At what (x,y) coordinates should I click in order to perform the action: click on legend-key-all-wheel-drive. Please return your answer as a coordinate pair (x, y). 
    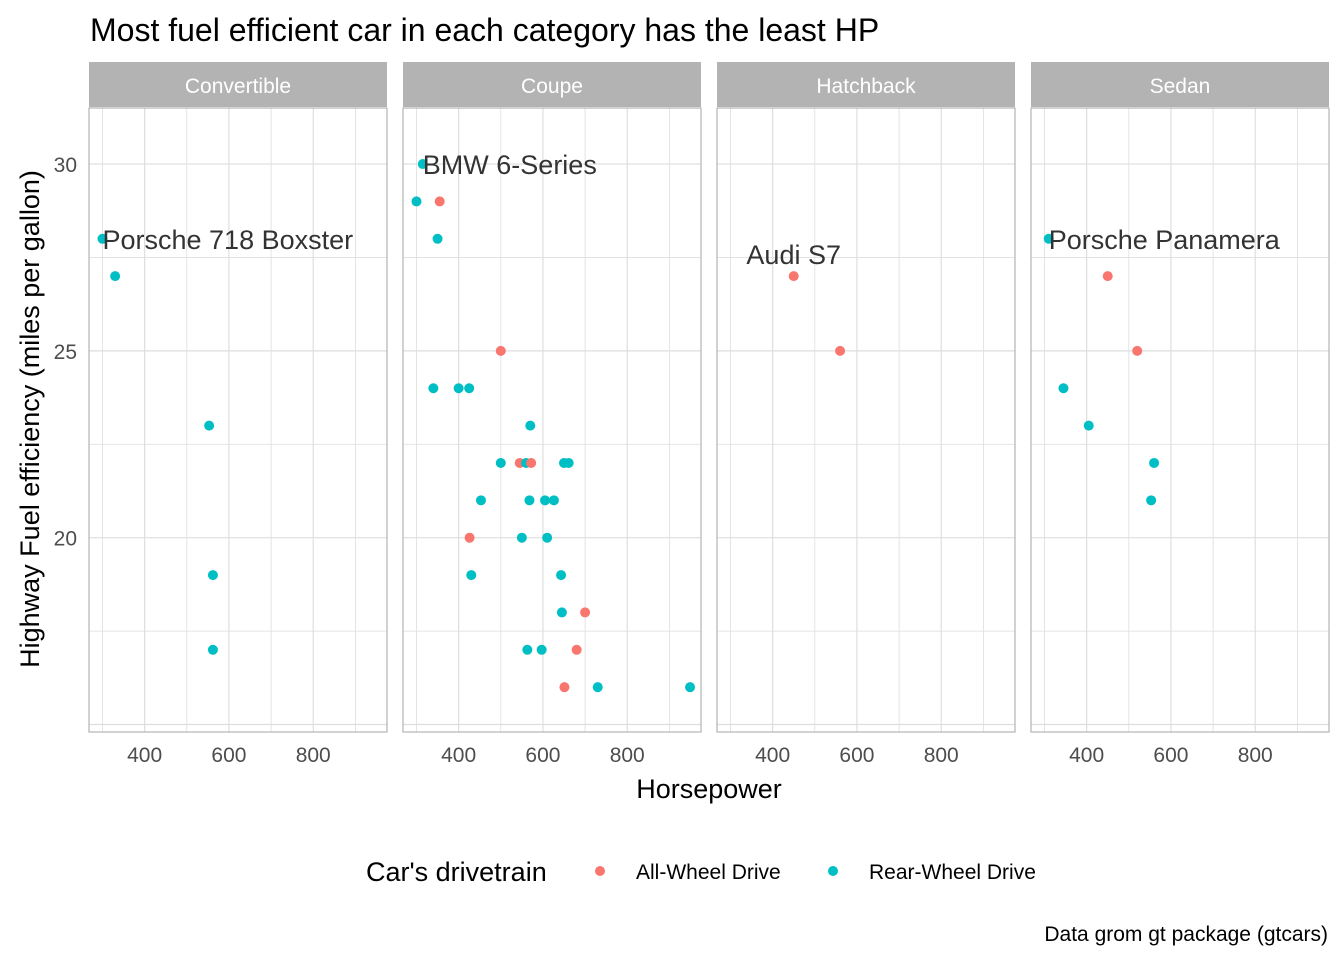
    Looking at the image, I should click on (600, 871).